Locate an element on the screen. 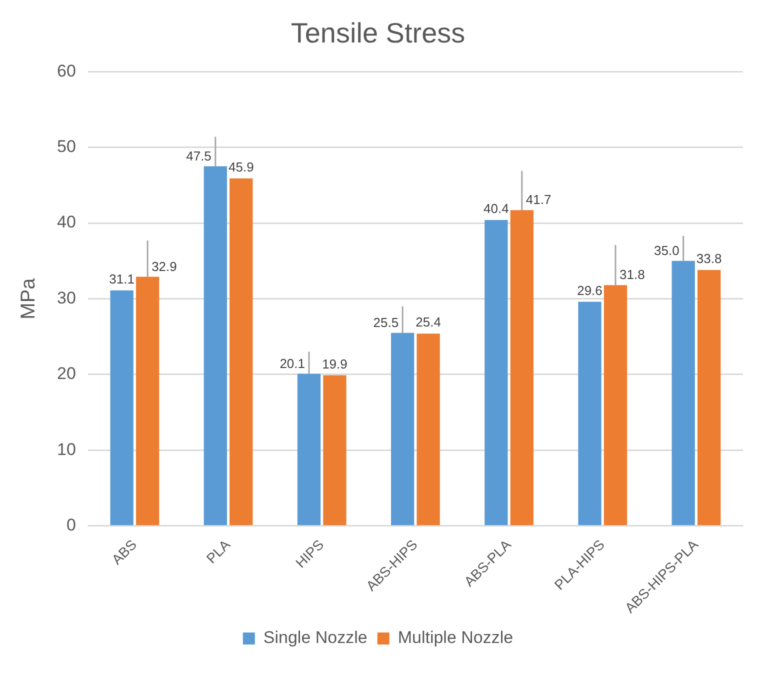 Image resolution: width=771 pixels, height=675 pixels. y-axis-title: MPa is located at coordinates (29, 298).